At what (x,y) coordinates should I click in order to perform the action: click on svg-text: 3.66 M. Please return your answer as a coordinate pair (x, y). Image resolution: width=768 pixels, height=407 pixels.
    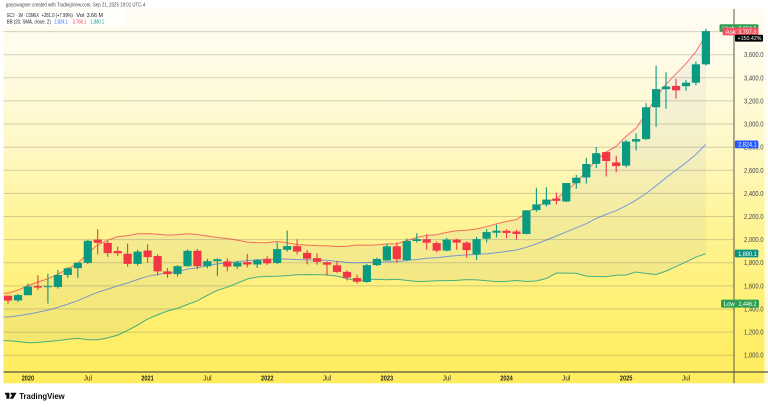
    Looking at the image, I should click on (95, 16).